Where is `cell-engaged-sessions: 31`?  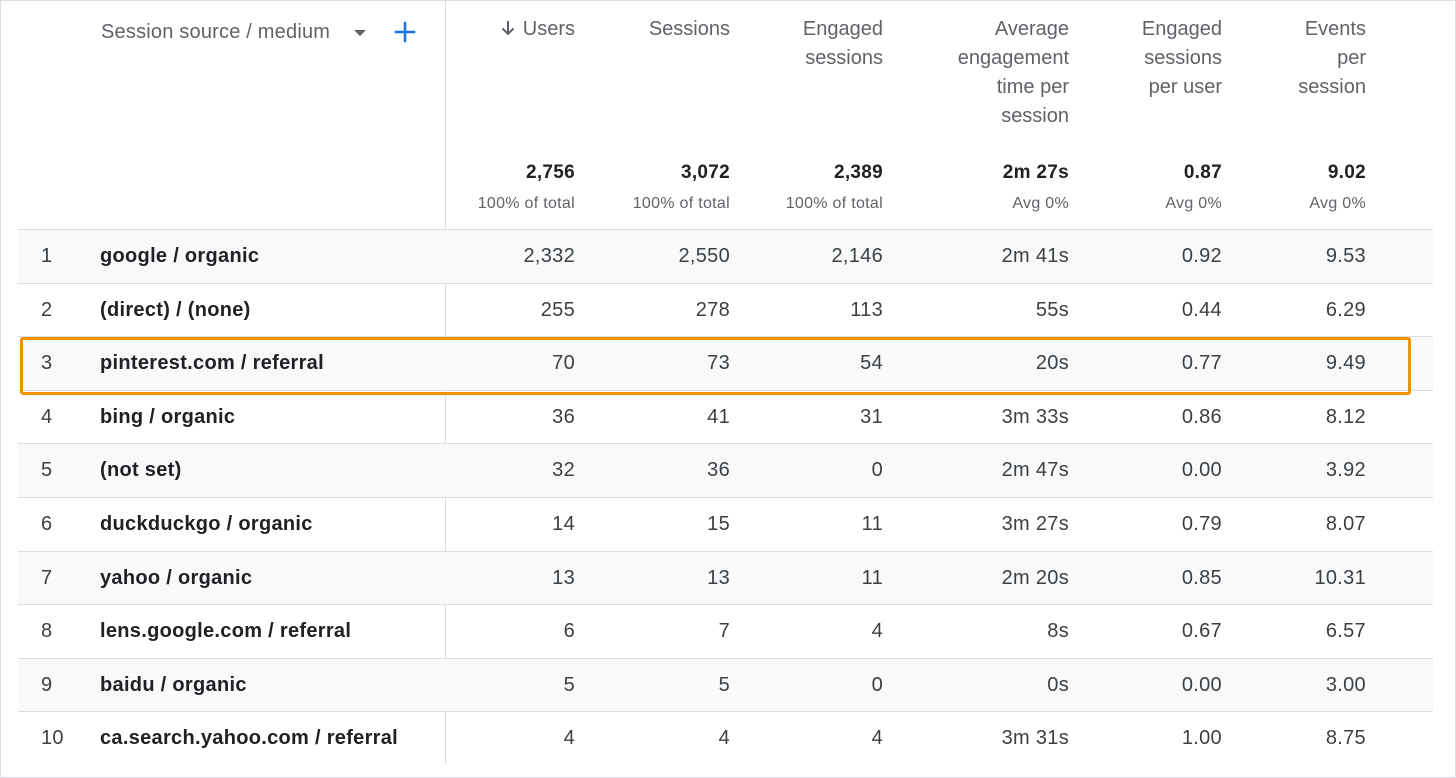 cell-engaged-sessions: 31 is located at coordinates (871, 417).